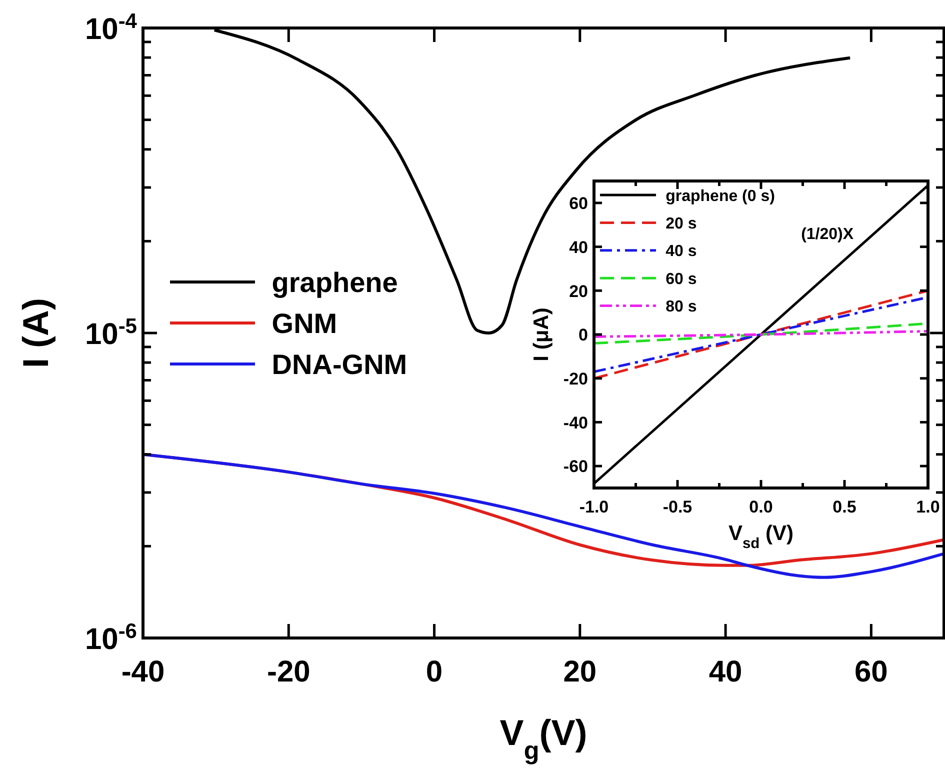  What do you see at coordinates (871, 672) in the screenshot?
I see `x-tick-label: 60` at bounding box center [871, 672].